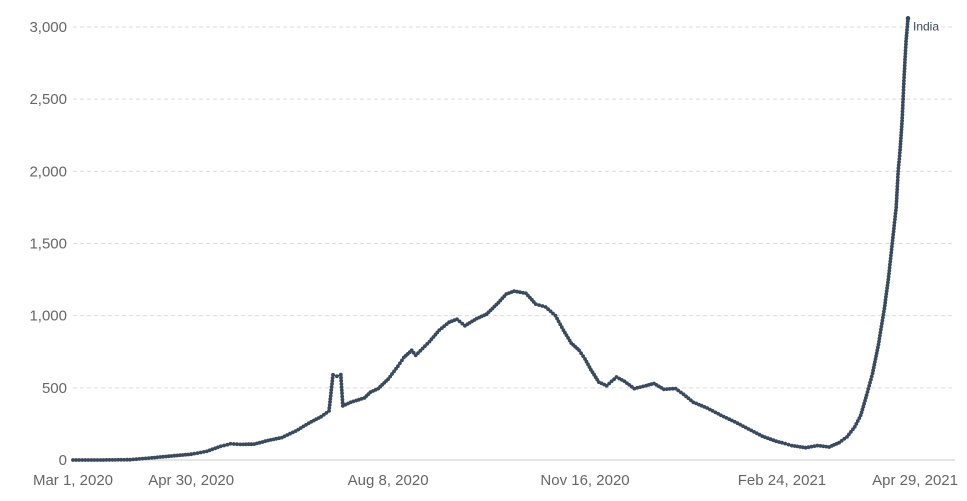 The height and width of the screenshot is (501, 967). Describe the element at coordinates (926, 26) in the screenshot. I see `series-label: India` at that location.